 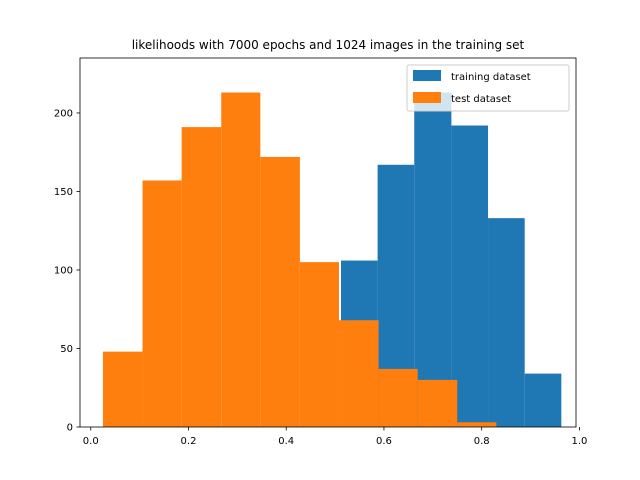 What do you see at coordinates (481, 99) in the screenshot?
I see `legend-label: test dataset` at bounding box center [481, 99].